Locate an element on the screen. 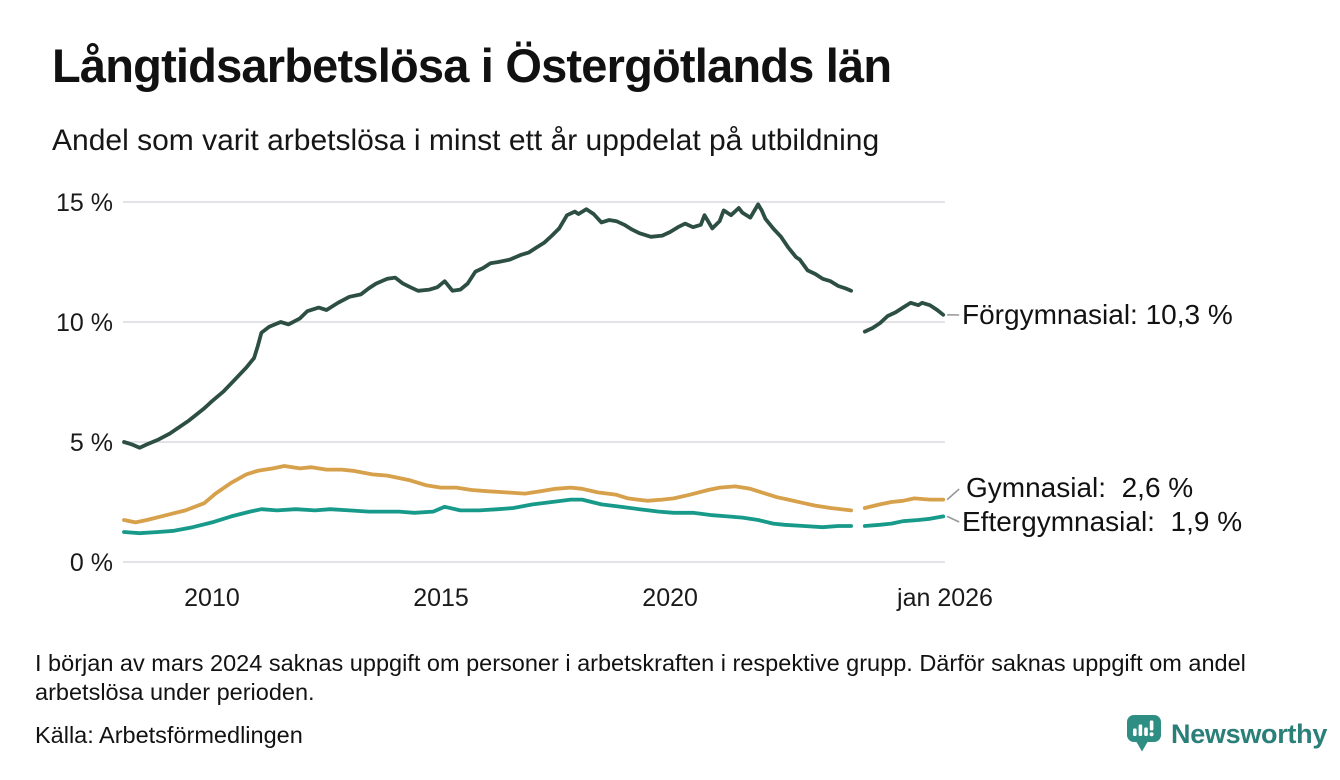 The width and height of the screenshot is (1340, 780). newsworthy-logo: Newsworthy is located at coordinates (1226, 734).